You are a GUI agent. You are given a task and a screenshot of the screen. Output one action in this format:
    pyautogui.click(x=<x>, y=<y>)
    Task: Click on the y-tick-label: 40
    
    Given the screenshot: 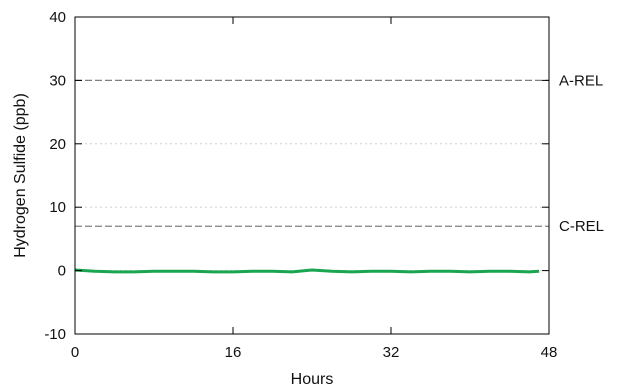 What is the action you would take?
    pyautogui.click(x=57, y=17)
    